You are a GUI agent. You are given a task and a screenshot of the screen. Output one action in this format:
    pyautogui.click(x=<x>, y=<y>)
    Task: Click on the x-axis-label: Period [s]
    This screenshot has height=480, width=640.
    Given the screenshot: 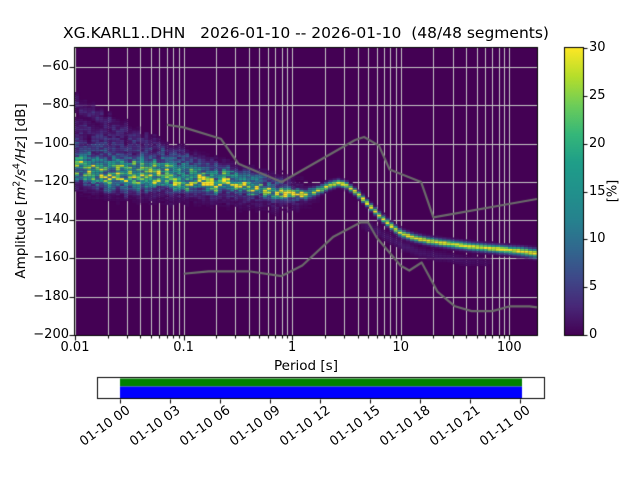 What is the action you would take?
    pyautogui.click(x=306, y=366)
    